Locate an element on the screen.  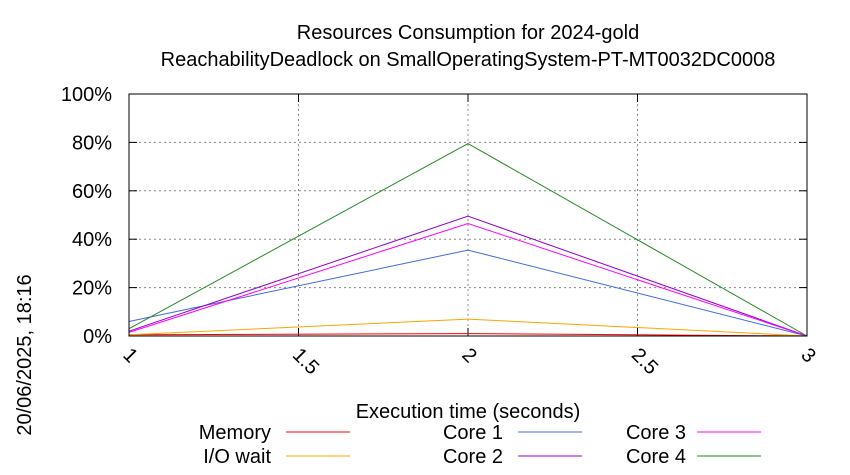
x-tick-label: 1 is located at coordinates (129, 355).